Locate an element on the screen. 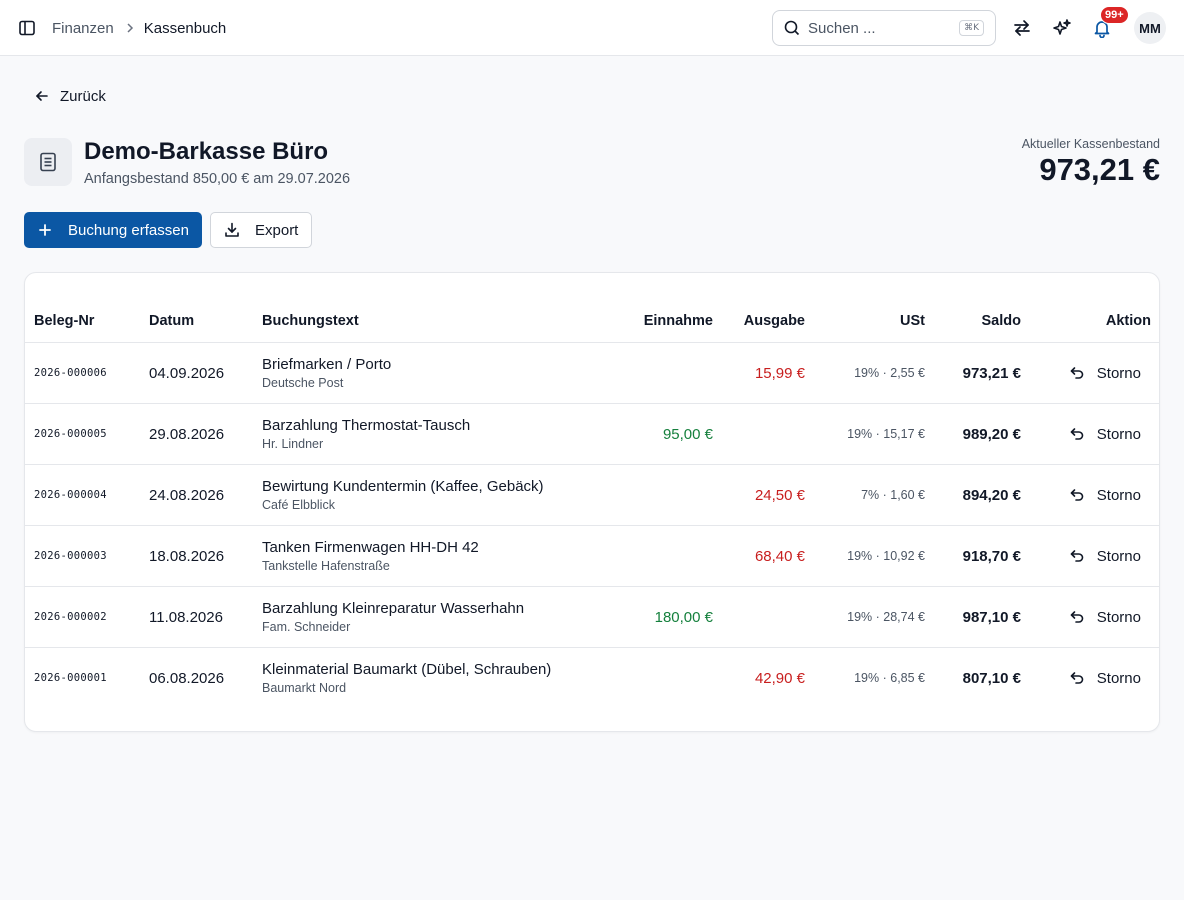 This screenshot has width=1184, height=900. cell-datum: 06.08.2026 is located at coordinates (187, 678).